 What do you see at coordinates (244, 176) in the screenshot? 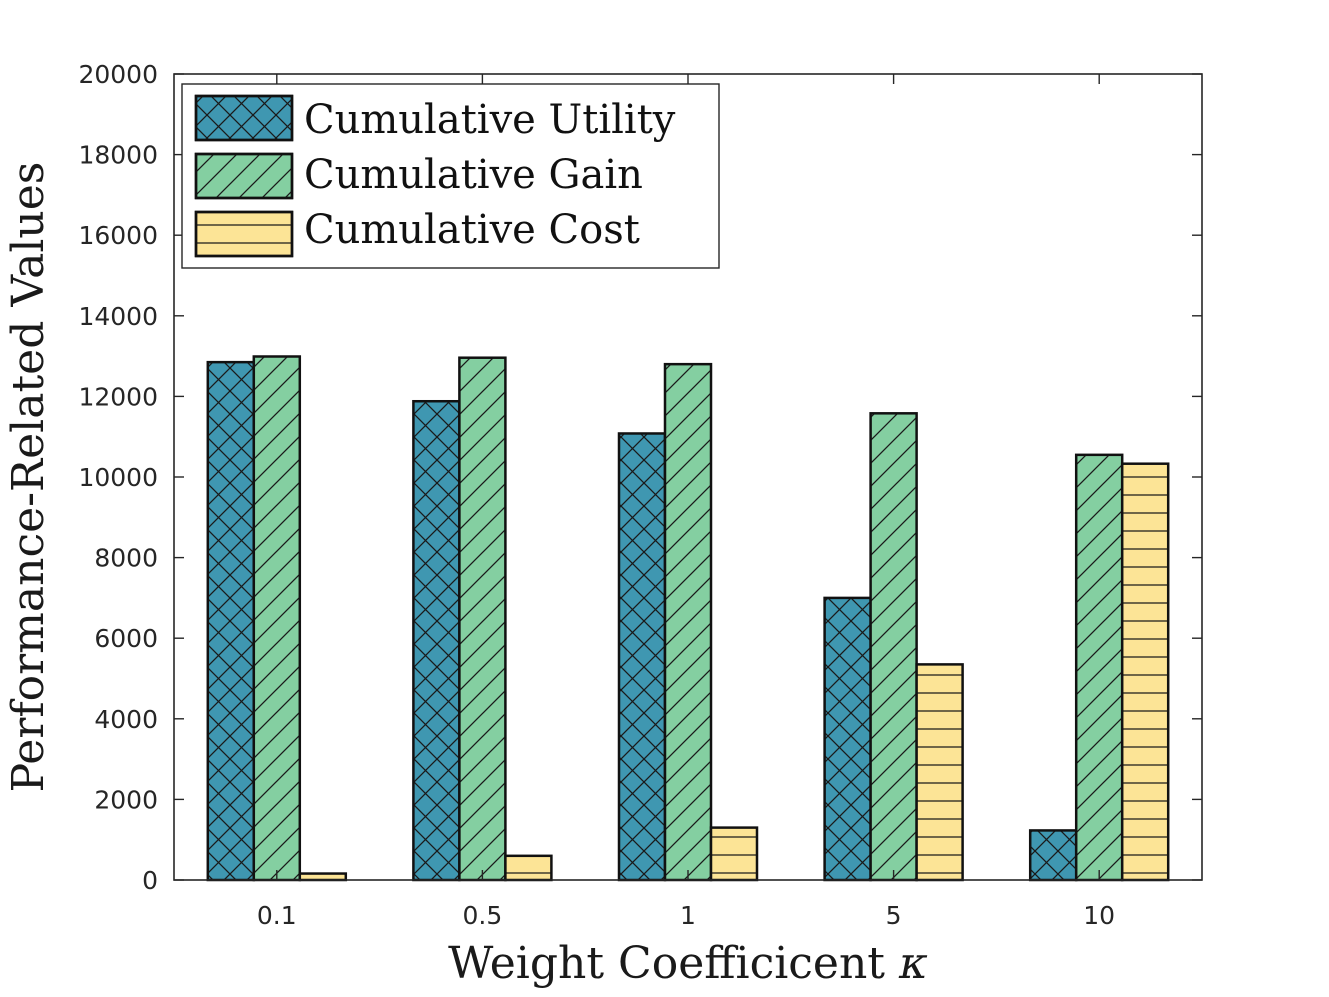
I see `legend-swatch-gain-hatch` at bounding box center [244, 176].